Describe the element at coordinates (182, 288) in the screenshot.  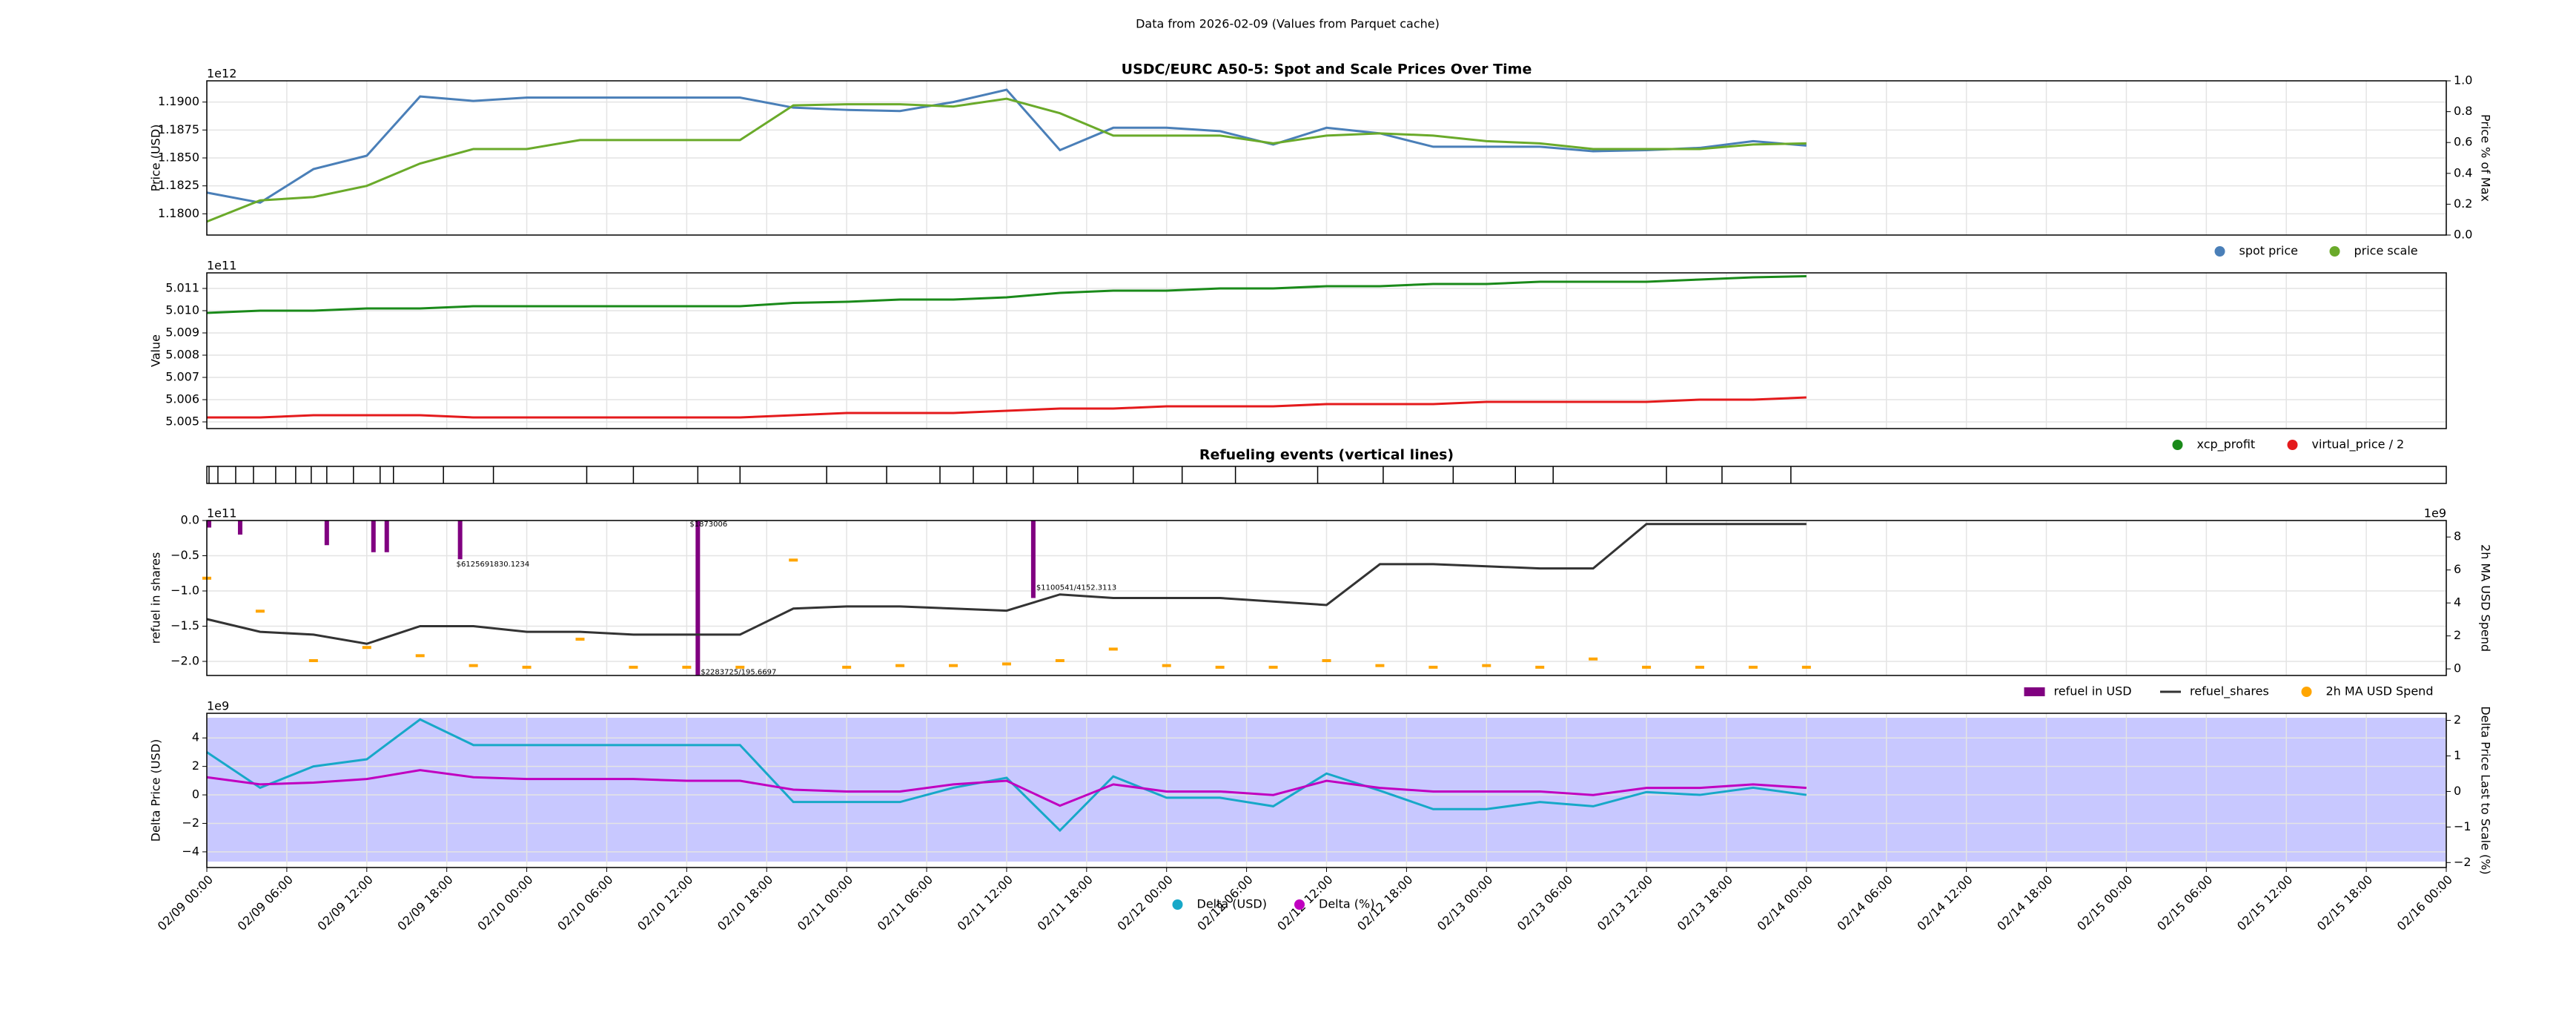
I see `y-tick-label: 5.011` at that location.